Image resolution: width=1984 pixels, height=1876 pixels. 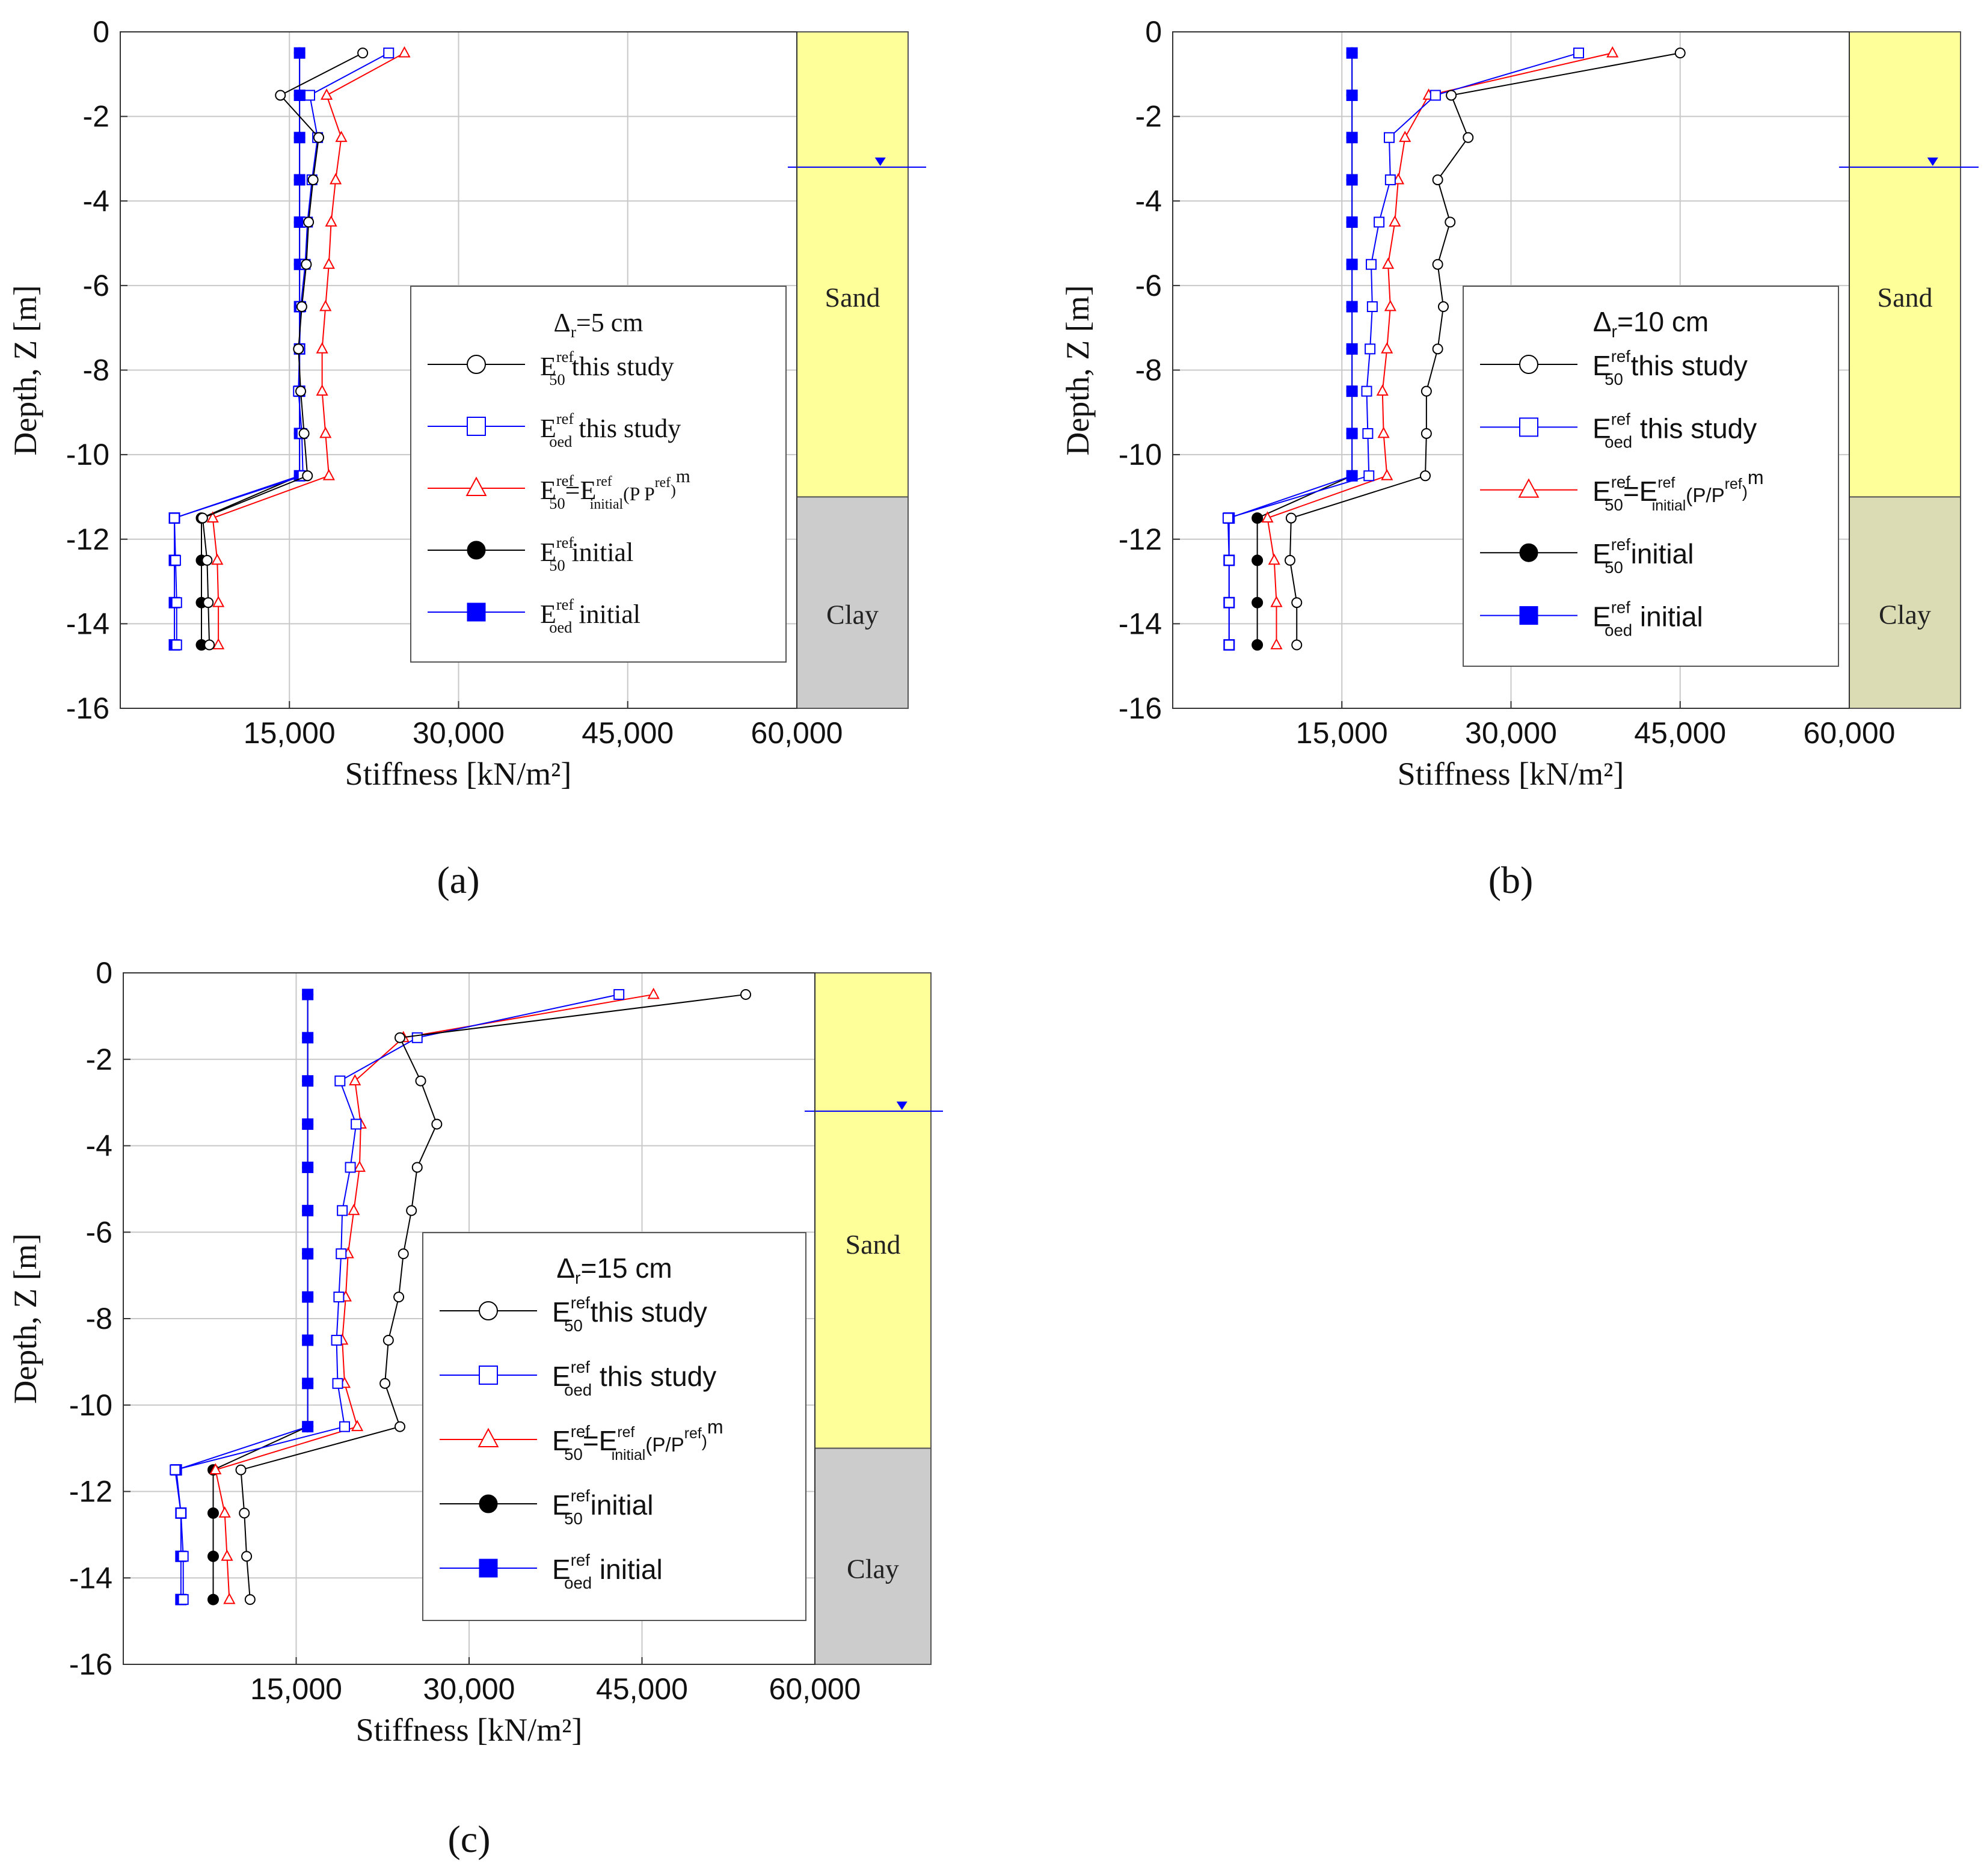 What do you see at coordinates (639, 493) in the screenshot?
I see `legend-tail: (P P` at bounding box center [639, 493].